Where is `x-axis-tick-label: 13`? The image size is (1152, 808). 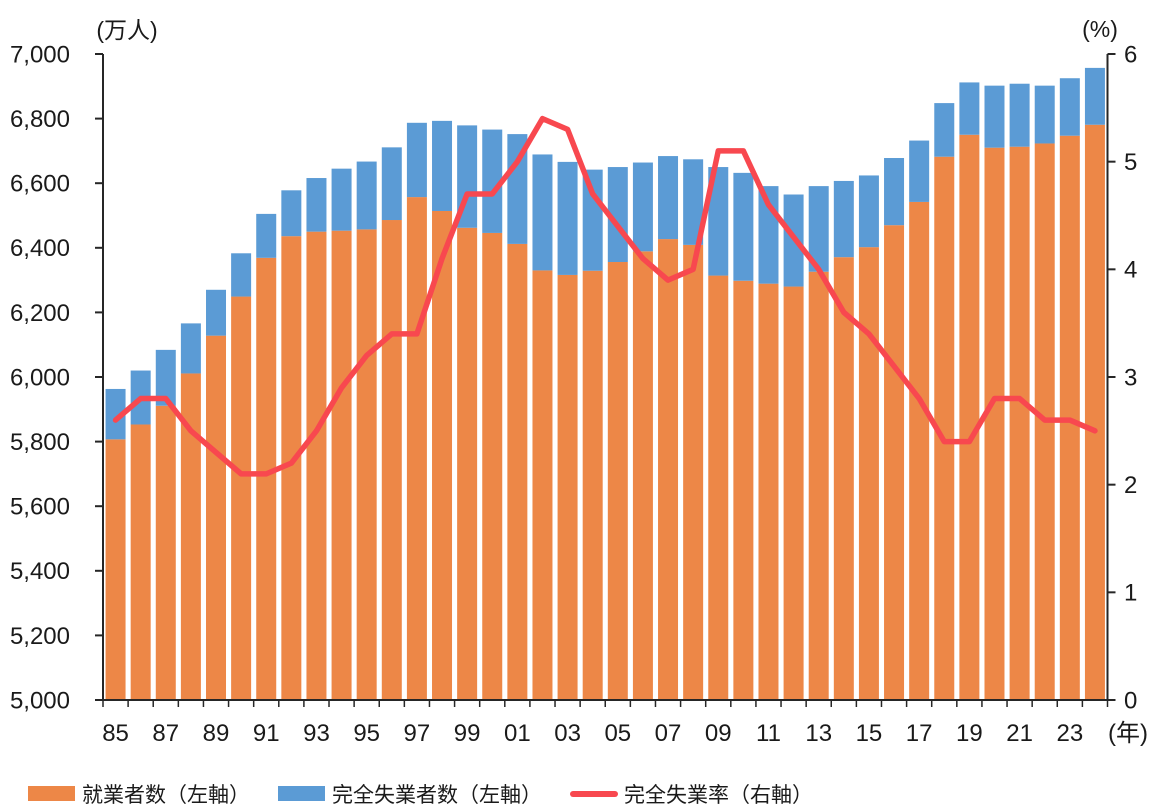
x-axis-tick-label: 13 is located at coordinates (818, 733).